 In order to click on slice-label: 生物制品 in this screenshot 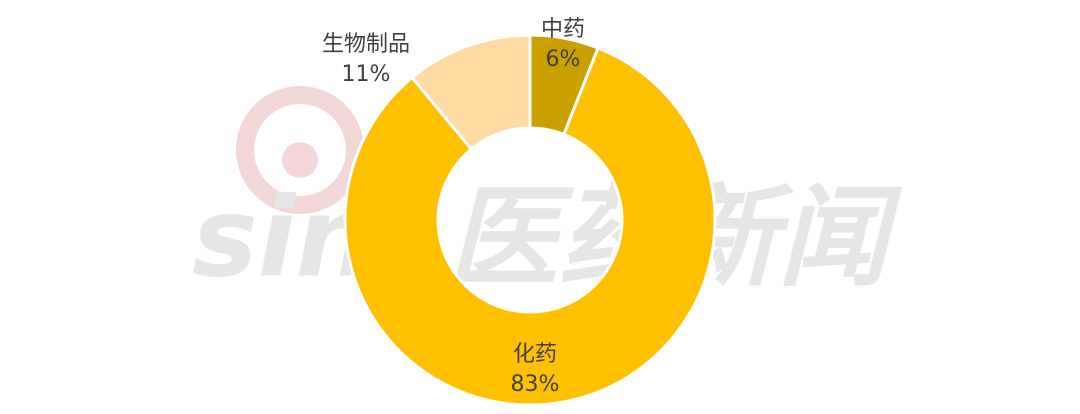, I will do `click(366, 44)`.